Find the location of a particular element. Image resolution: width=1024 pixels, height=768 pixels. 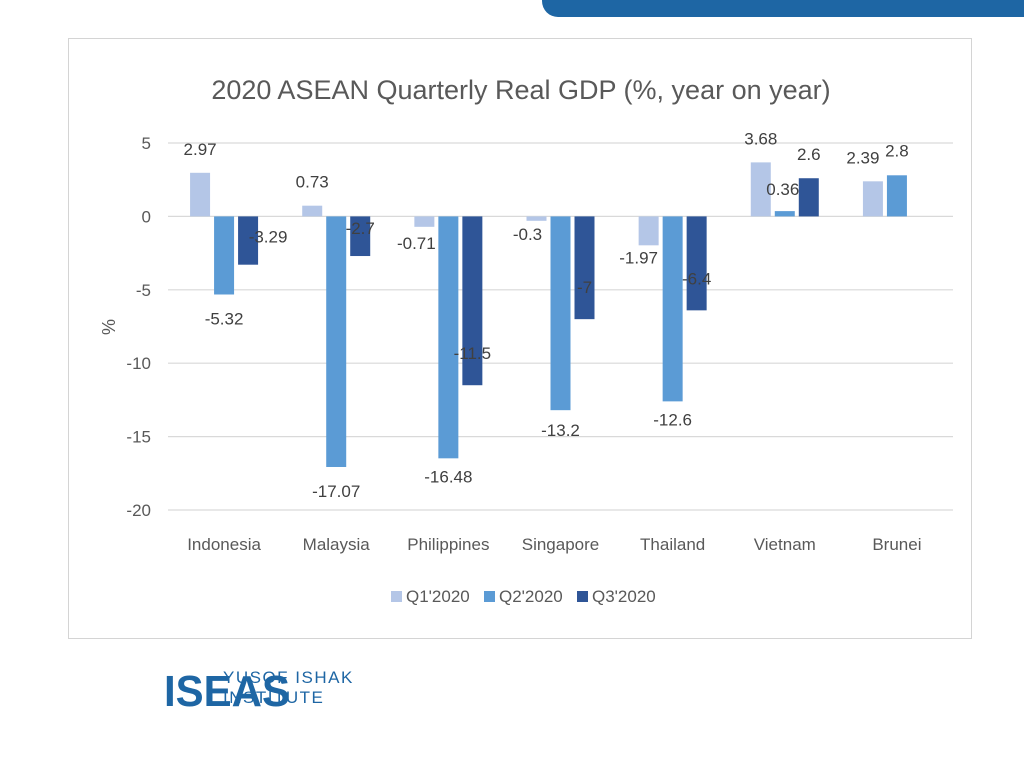

y-tick-label: -20 is located at coordinates (138, 510).